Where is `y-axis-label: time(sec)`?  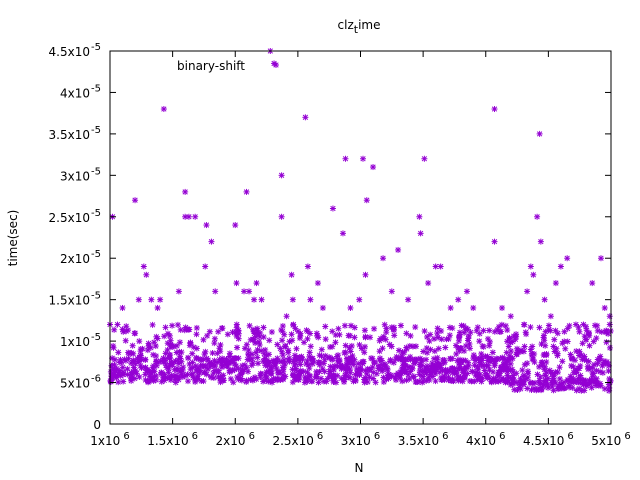
y-axis-label: time(sec) is located at coordinates (13, 238).